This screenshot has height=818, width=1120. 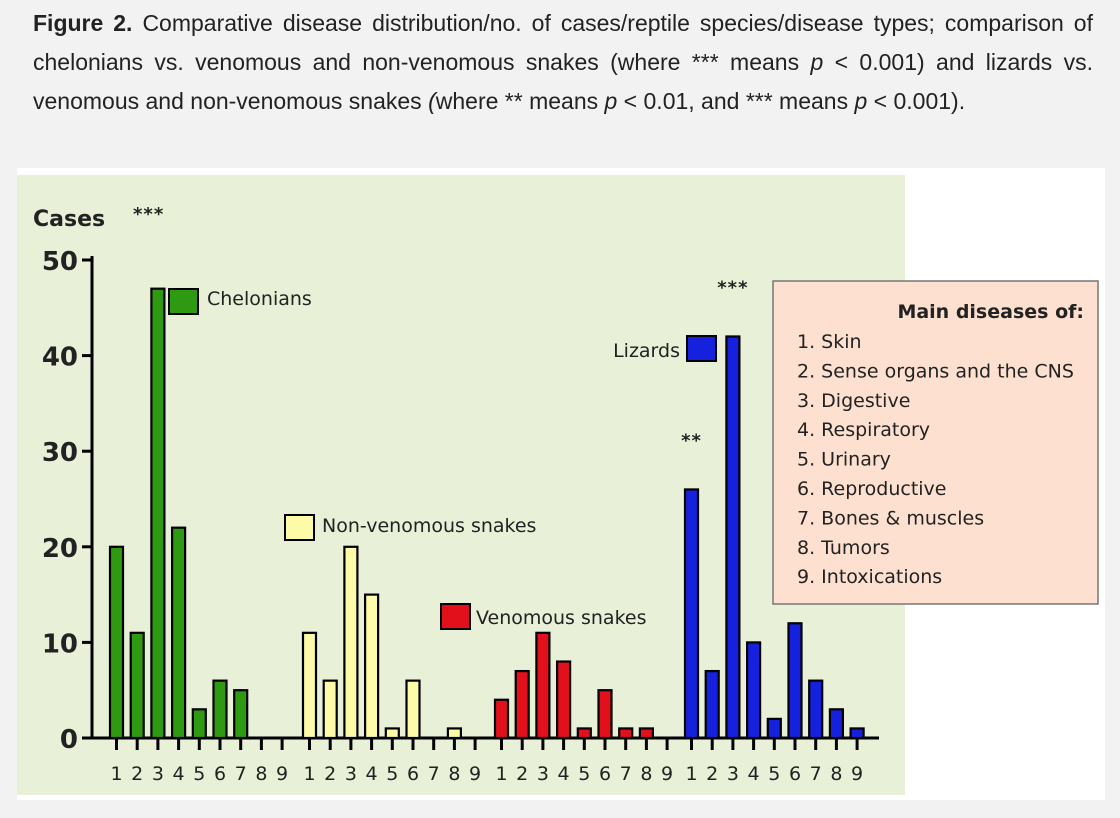 I want to click on disease-legend-box, so click(x=935, y=442).